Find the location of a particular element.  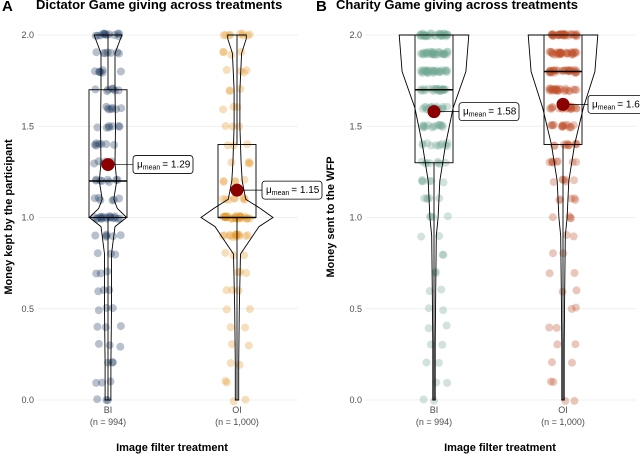

panel-b-jitter-bi is located at coordinates (434, 217).